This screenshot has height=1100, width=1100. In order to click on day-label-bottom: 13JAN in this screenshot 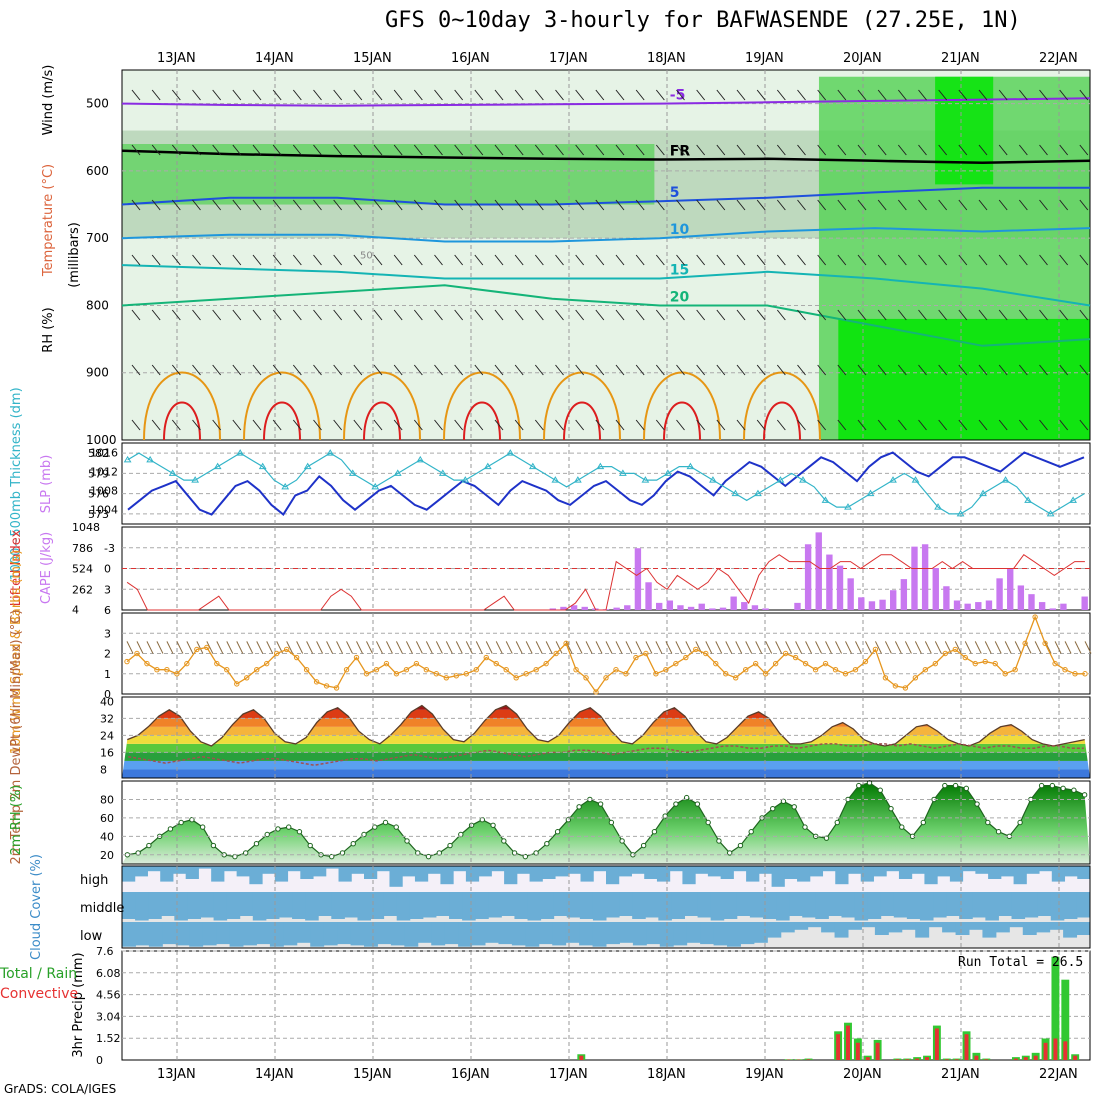, I will do `click(176, 1074)`.